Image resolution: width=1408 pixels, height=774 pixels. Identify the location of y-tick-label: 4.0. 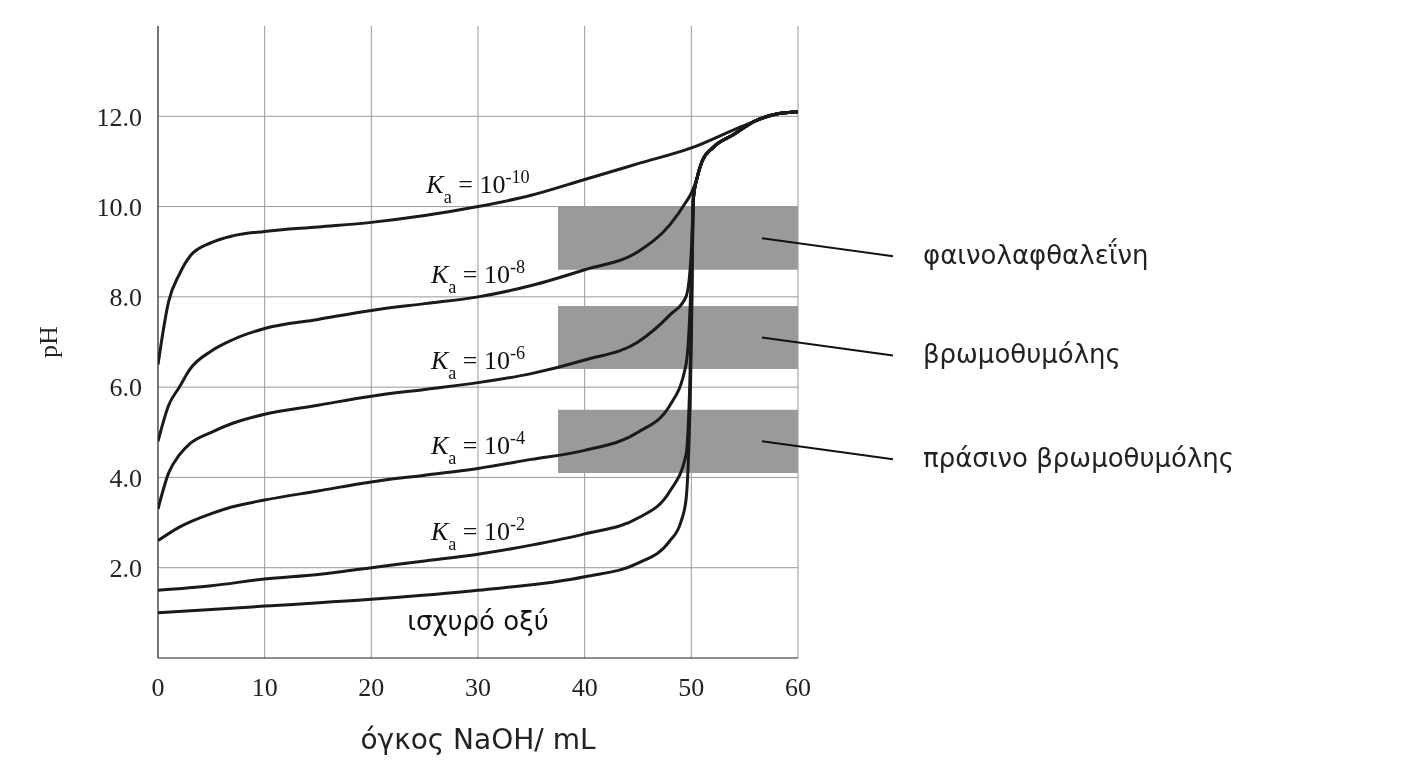
(125, 478).